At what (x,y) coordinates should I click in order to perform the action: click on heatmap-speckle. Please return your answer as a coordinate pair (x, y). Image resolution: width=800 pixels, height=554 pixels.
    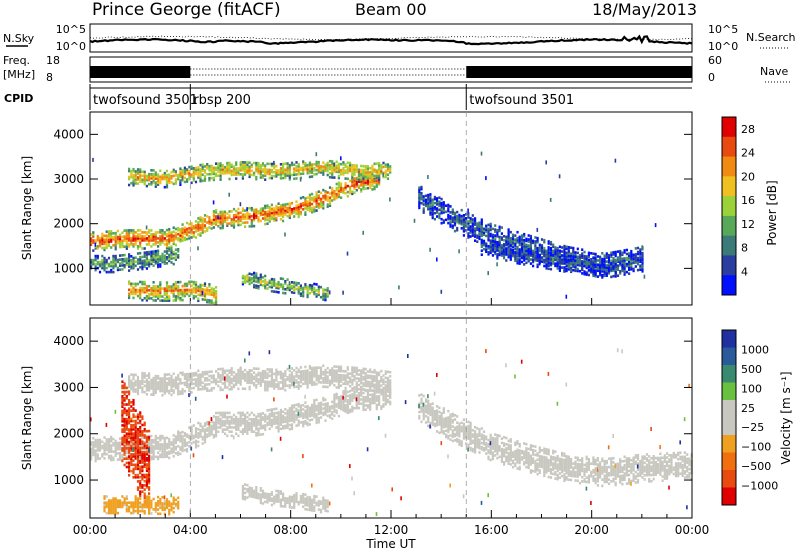
    Looking at the image, I should click on (559, 176).